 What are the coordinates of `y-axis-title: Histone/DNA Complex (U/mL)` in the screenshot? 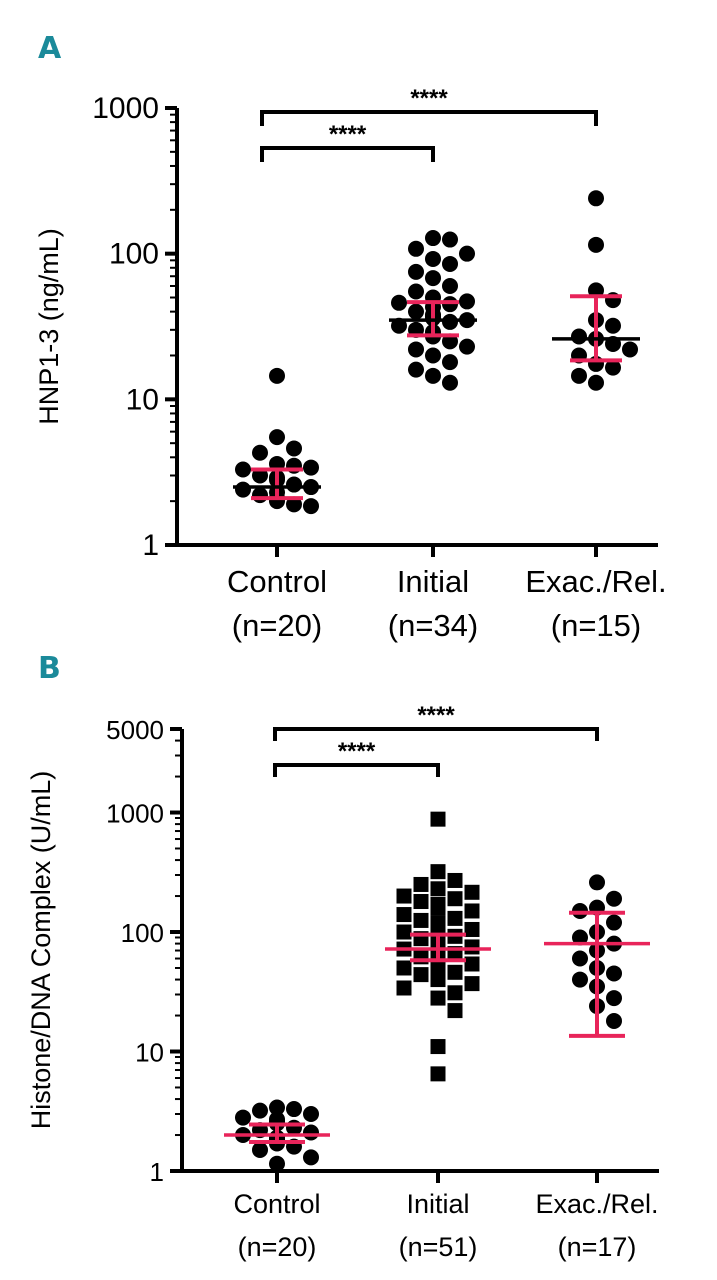 It's located at (41, 950).